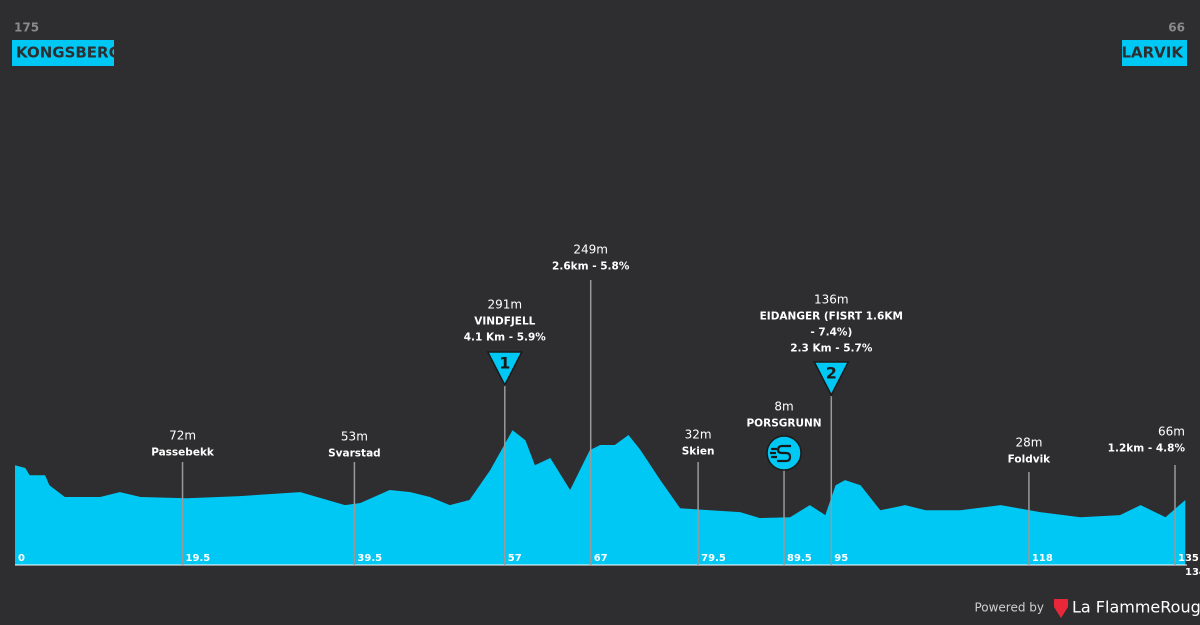  I want to click on altitude: 8m, so click(783, 407).